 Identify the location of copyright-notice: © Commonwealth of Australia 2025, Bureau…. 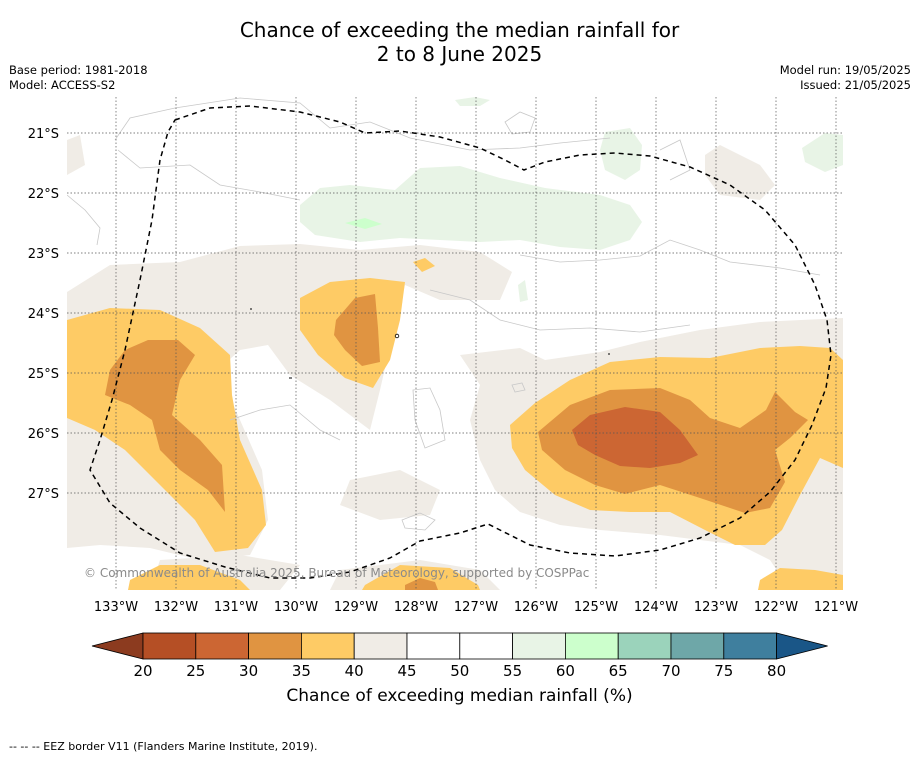
(336, 573).